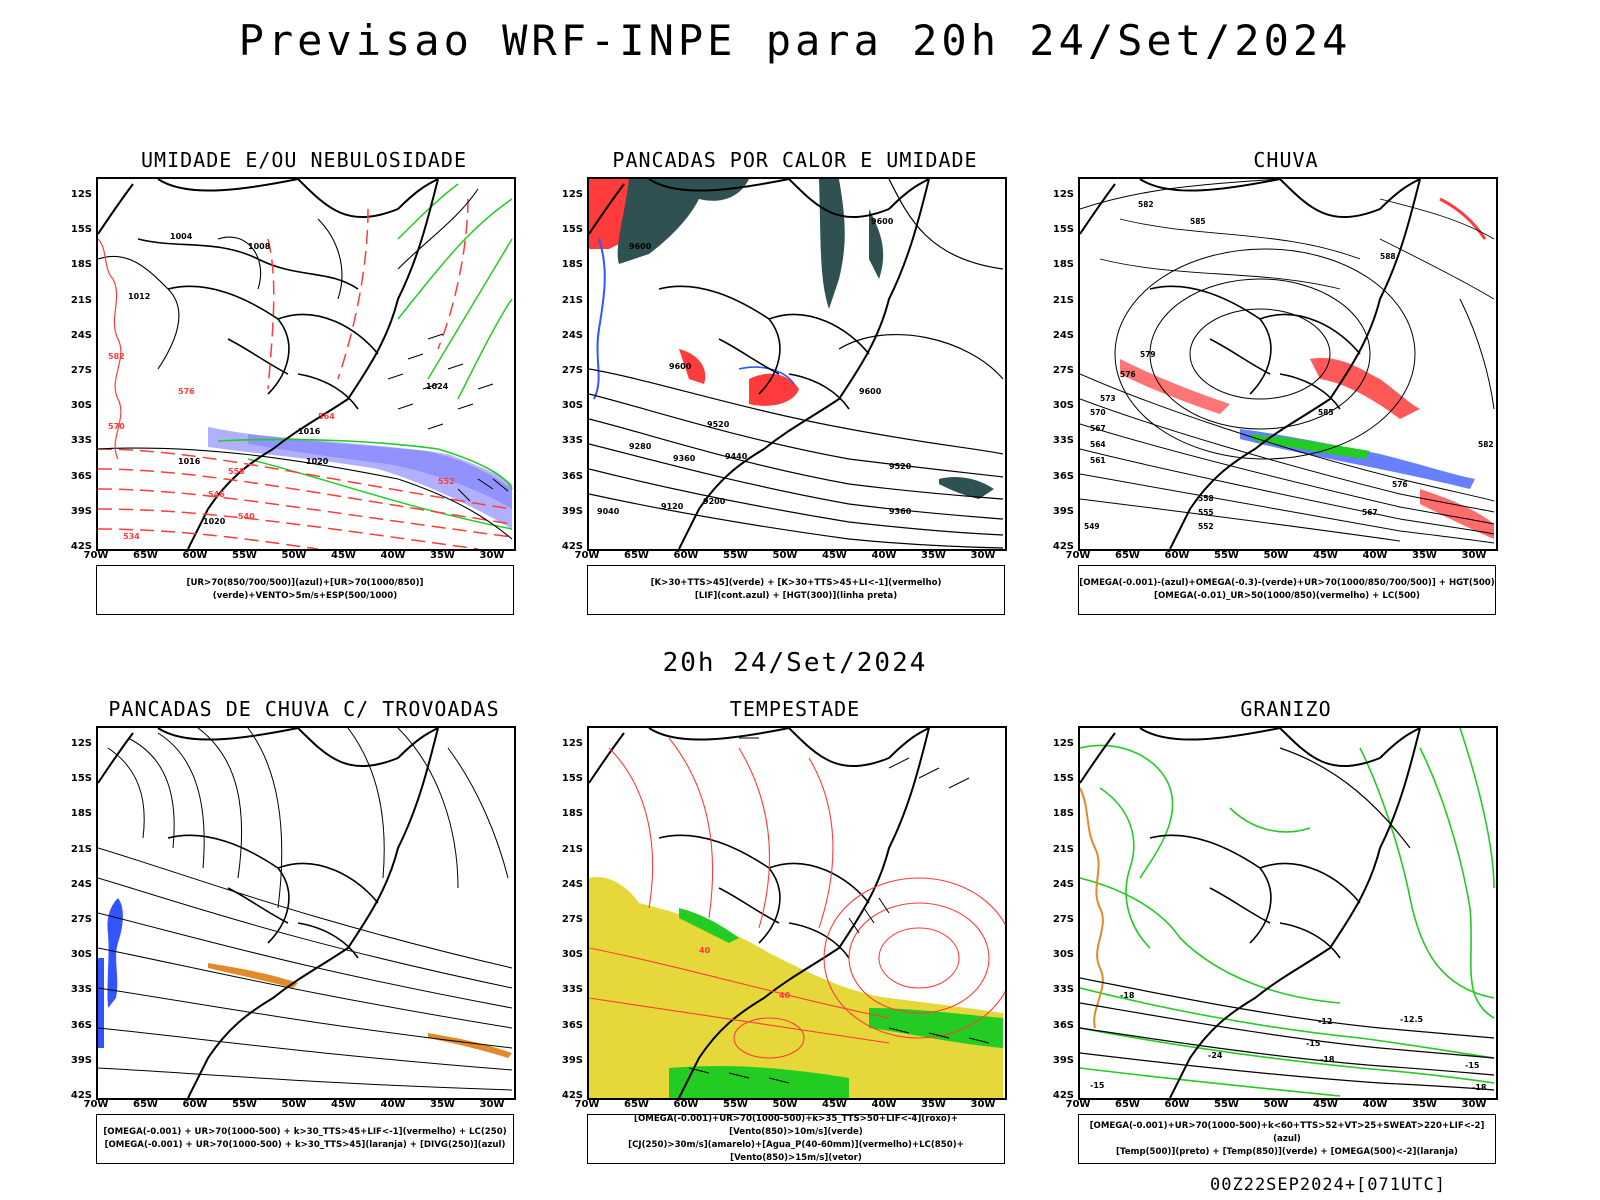 Image resolution: width=1600 pixels, height=1200 pixels. What do you see at coordinates (189, 461) in the screenshot?
I see `label-1016b: 1016` at bounding box center [189, 461].